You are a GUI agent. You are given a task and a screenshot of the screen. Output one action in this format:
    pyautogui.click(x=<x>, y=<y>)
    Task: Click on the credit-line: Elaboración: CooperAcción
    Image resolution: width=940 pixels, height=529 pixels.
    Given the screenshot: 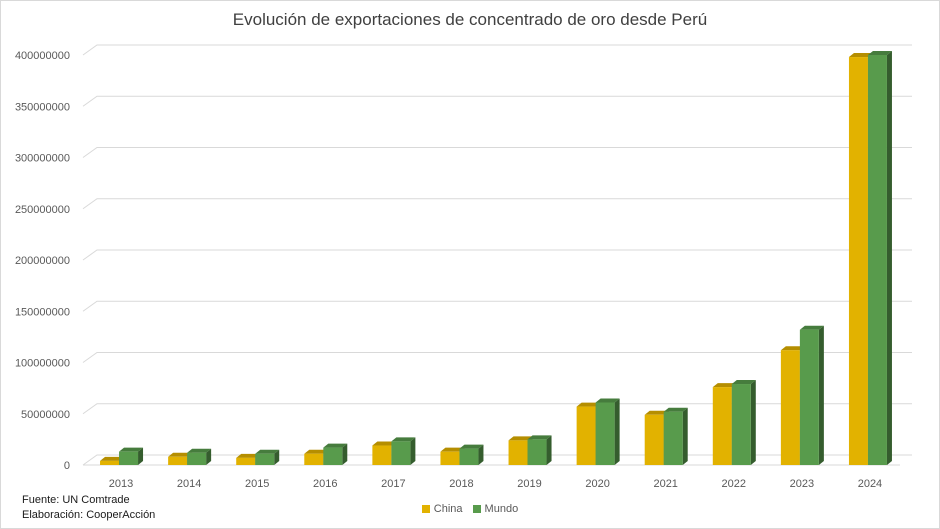 What is the action you would take?
    pyautogui.click(x=89, y=515)
    